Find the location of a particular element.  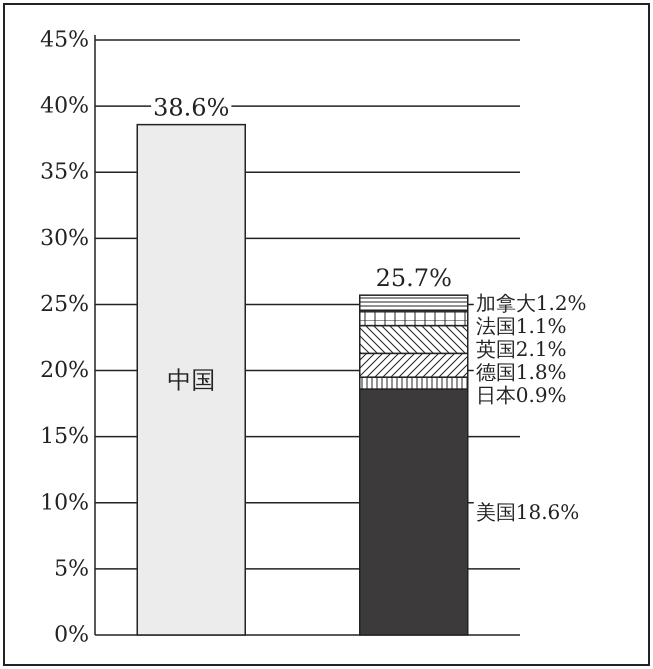

y-tick-label: 30% is located at coordinates (64, 238).